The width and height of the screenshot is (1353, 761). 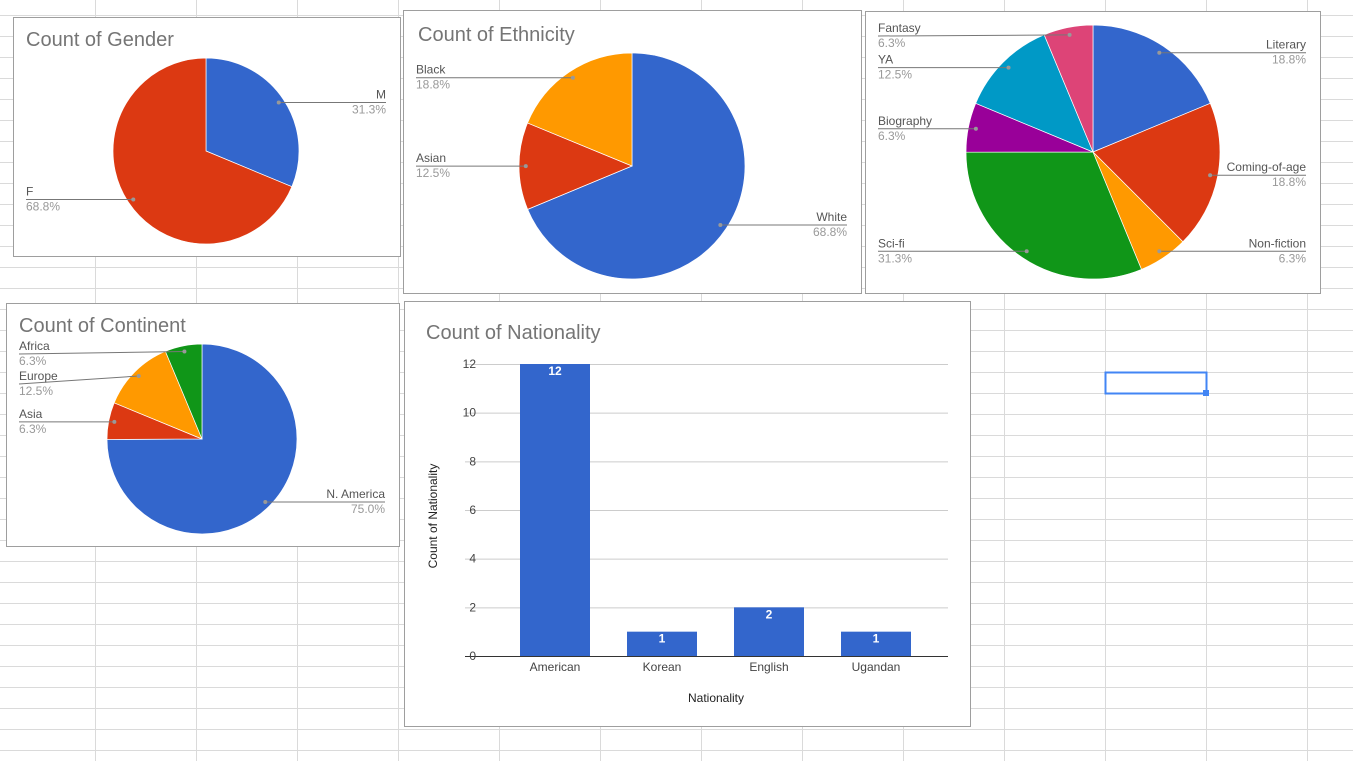 I want to click on slice-label: Non-fiction, so click(x=1277, y=243).